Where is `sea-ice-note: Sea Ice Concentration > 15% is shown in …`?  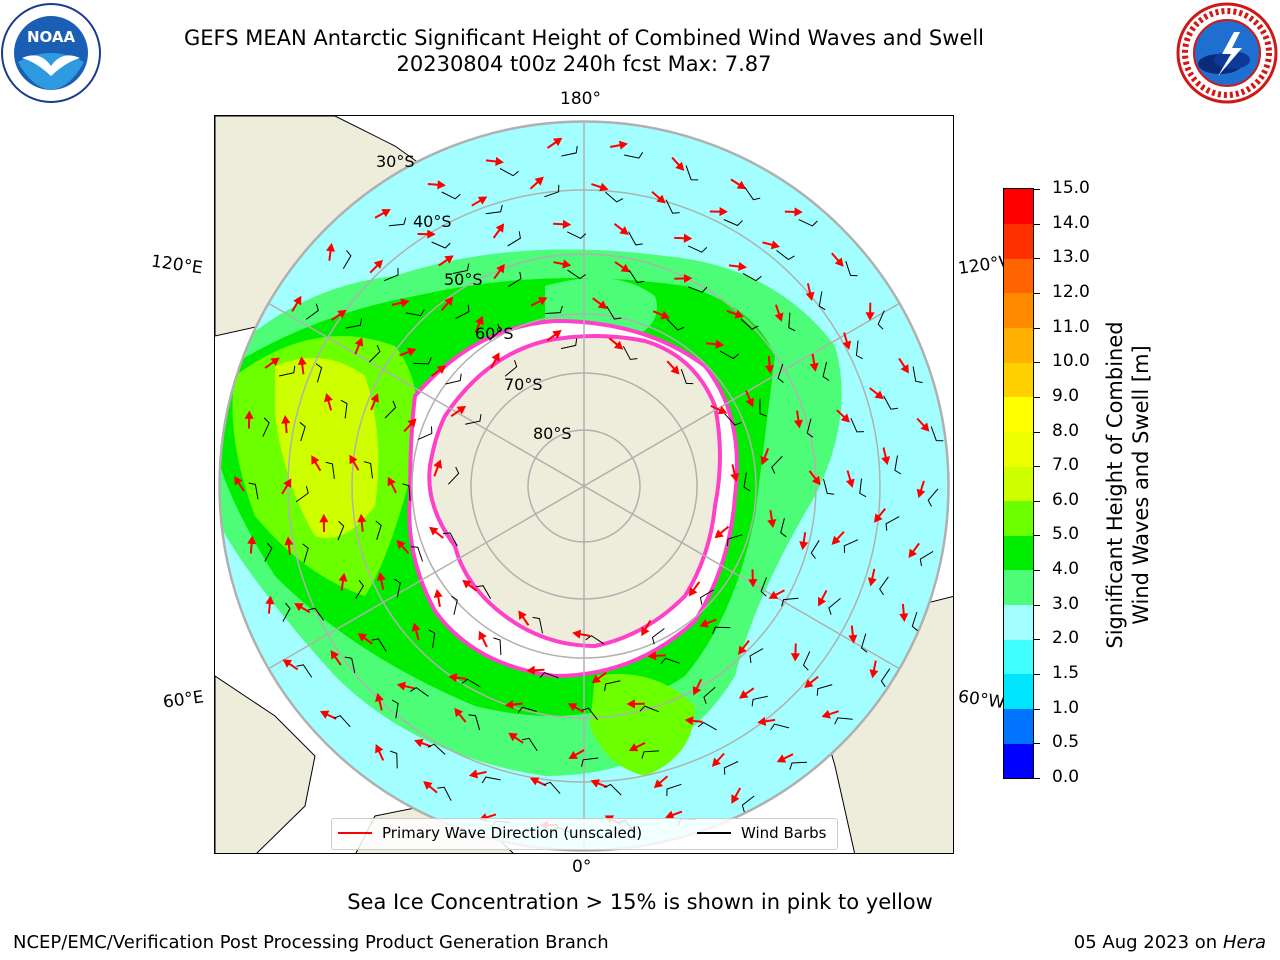
sea-ice-note: Sea Ice Concentration > 15% is shown in … is located at coordinates (640, 902).